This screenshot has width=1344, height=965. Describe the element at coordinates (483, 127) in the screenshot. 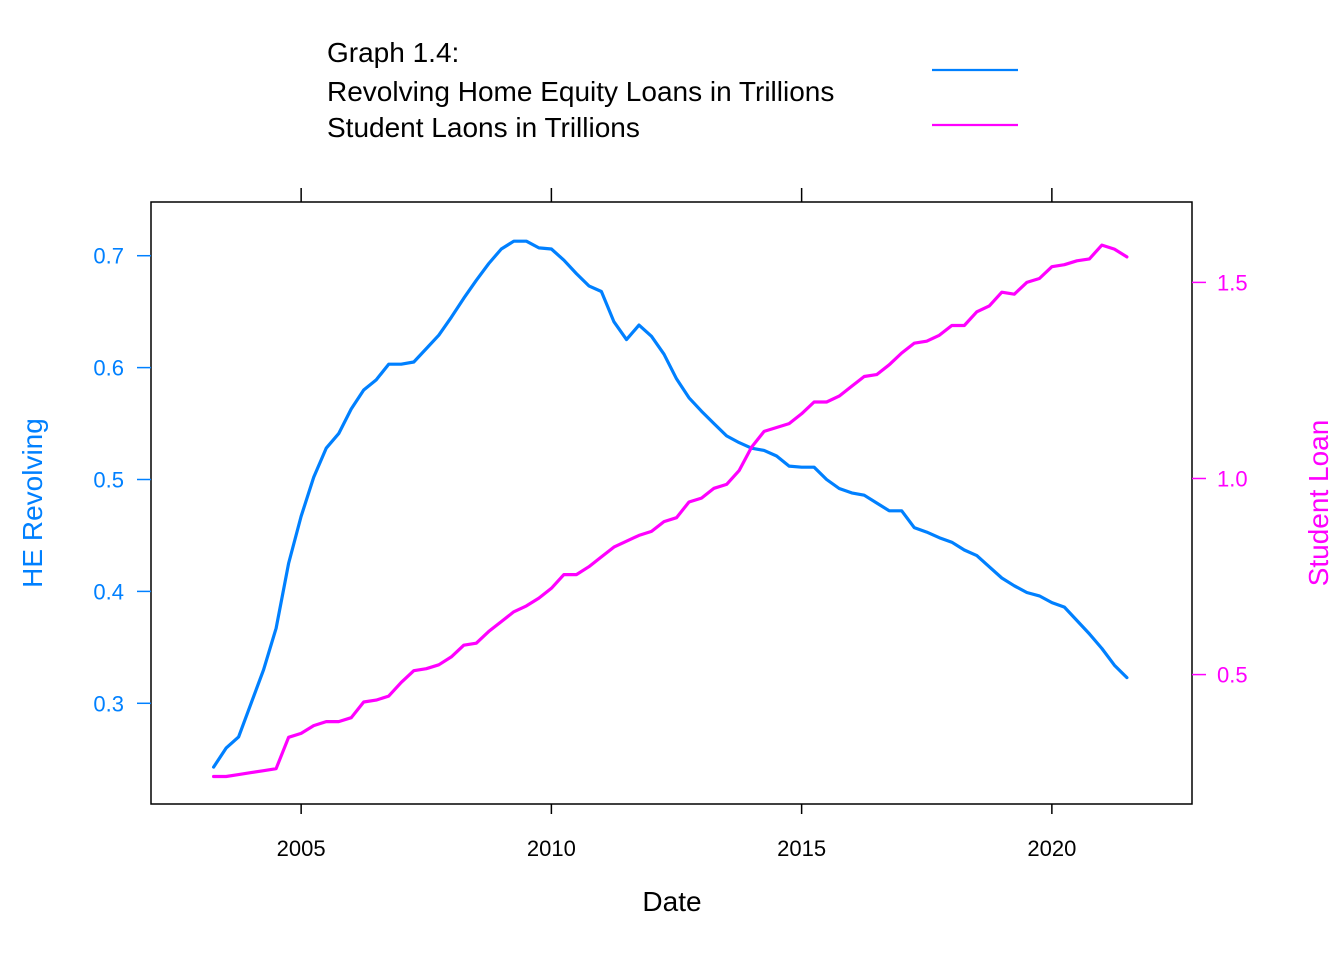

I see `legend-label-student-loans: Student Laons in Trillions` at that location.